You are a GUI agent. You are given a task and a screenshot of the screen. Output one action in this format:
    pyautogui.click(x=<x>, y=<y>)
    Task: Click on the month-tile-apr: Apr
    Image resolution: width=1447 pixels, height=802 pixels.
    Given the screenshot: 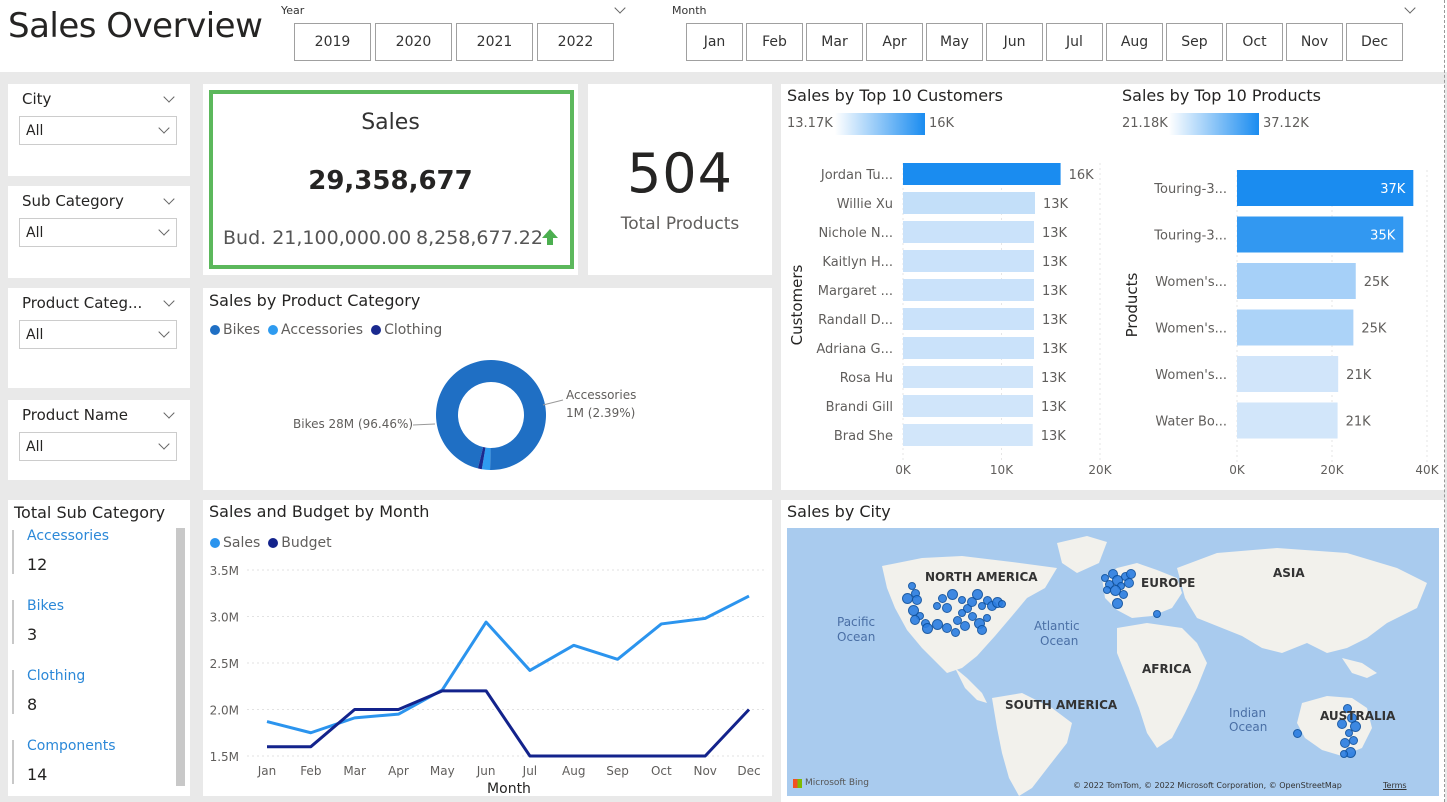 What is the action you would take?
    pyautogui.click(x=894, y=42)
    